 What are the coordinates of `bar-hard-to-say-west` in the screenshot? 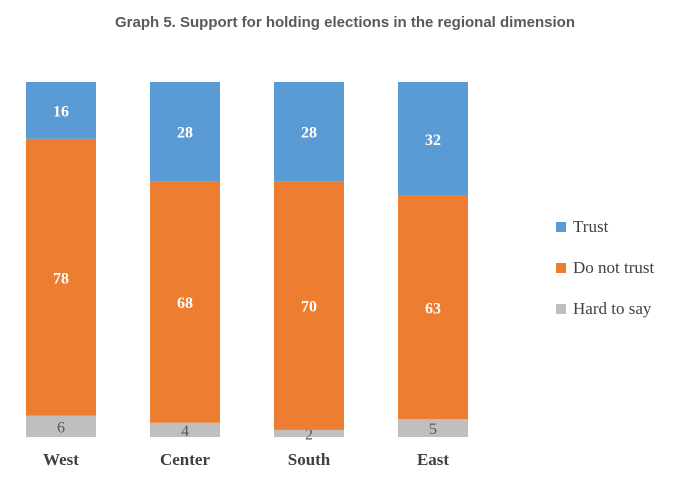 It's located at (61, 426).